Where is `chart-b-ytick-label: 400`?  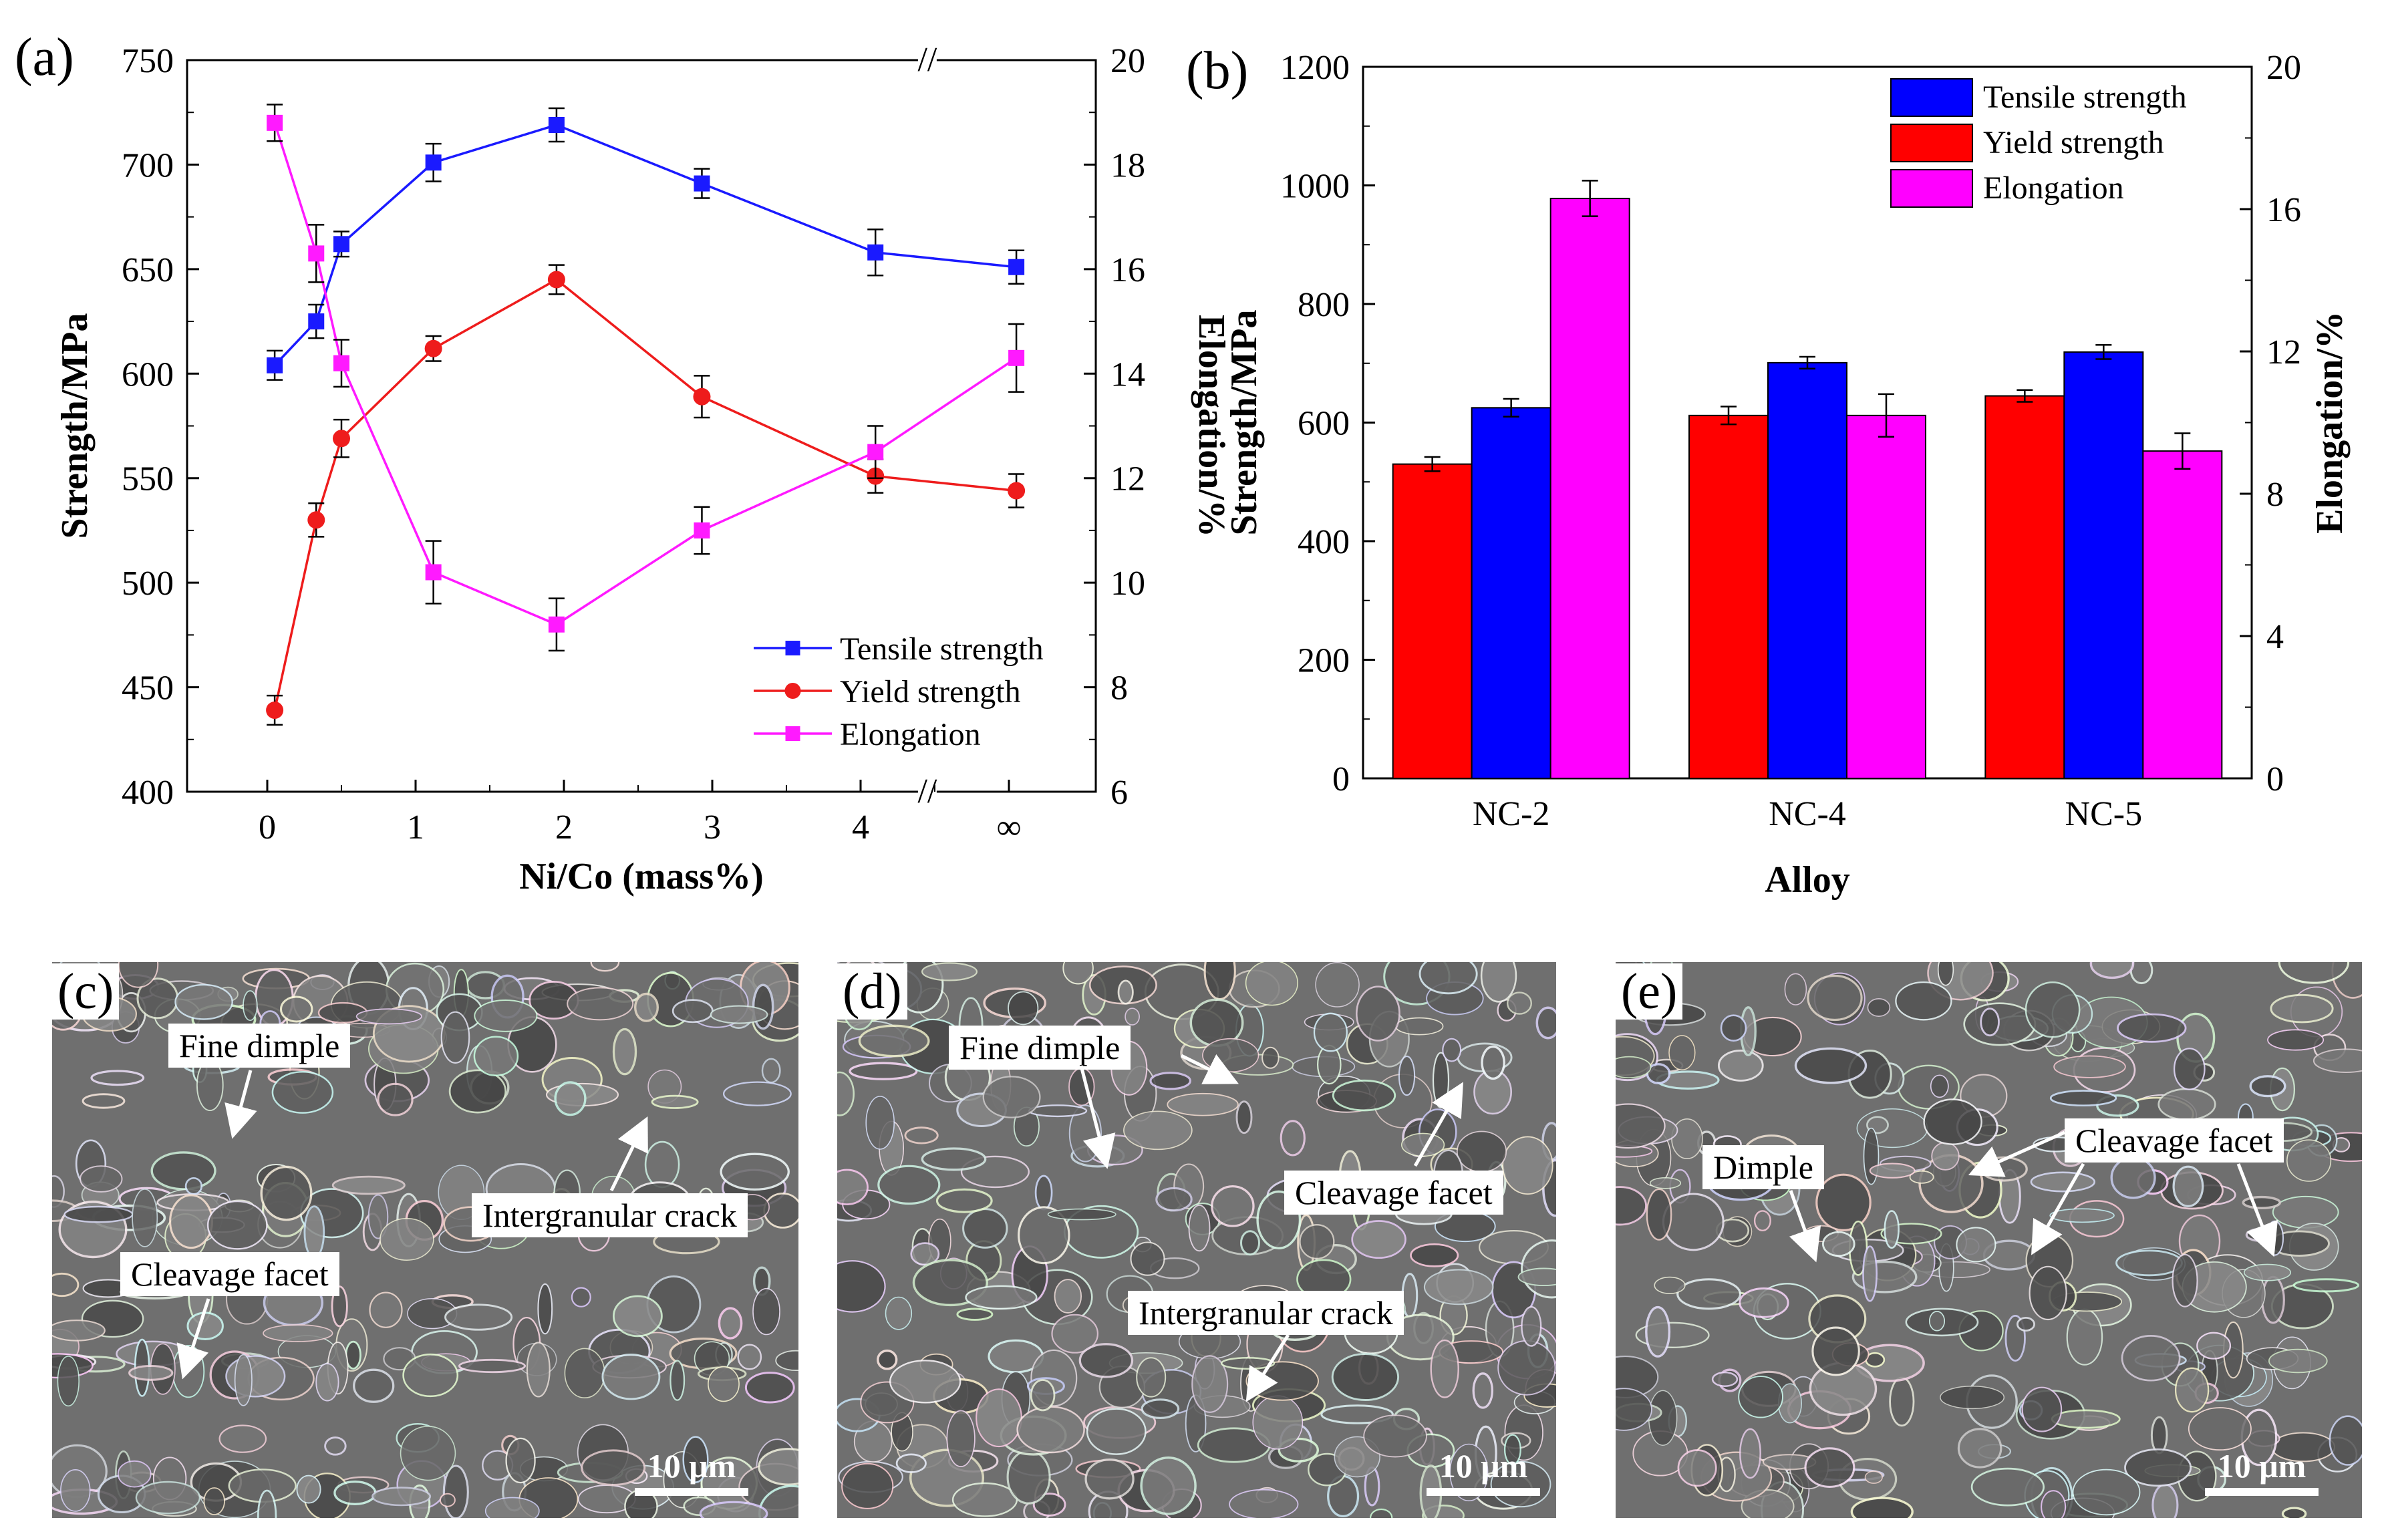 chart-b-ytick-label: 400 is located at coordinates (1324, 542).